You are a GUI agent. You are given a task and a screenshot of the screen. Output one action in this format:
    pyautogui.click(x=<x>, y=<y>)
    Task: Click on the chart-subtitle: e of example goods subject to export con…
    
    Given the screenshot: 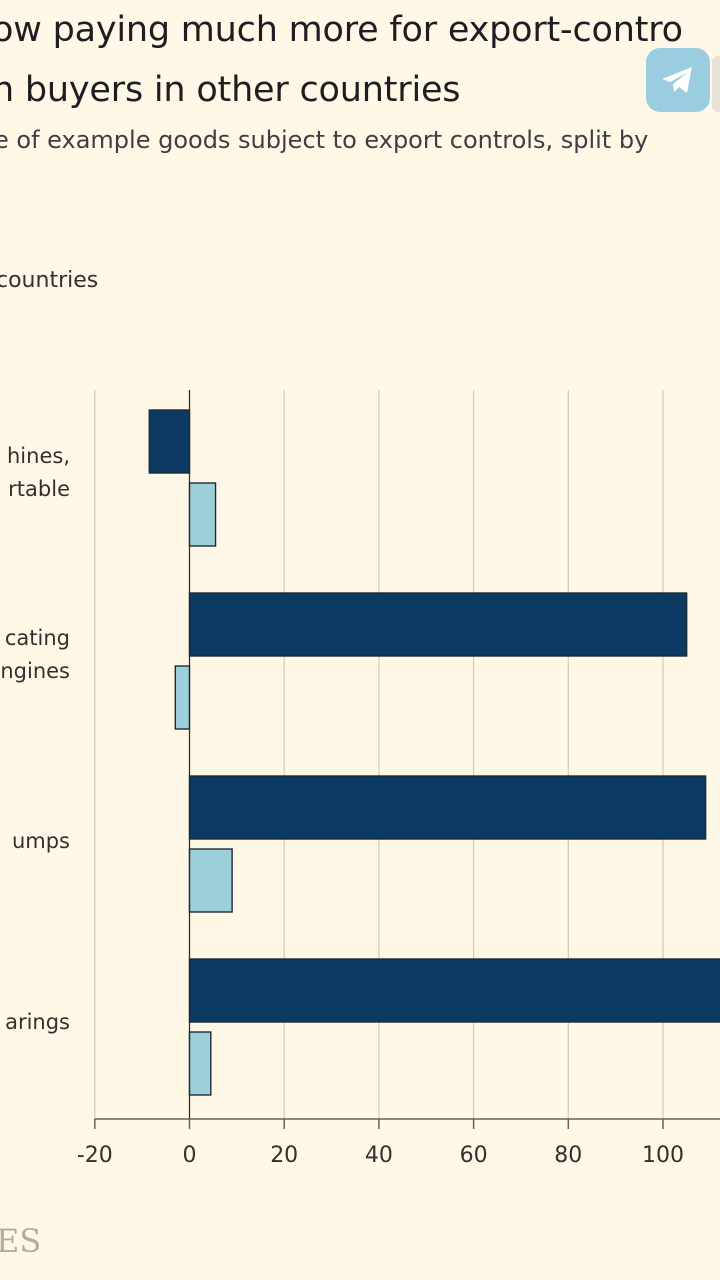 What is the action you would take?
    pyautogui.click(x=324, y=140)
    